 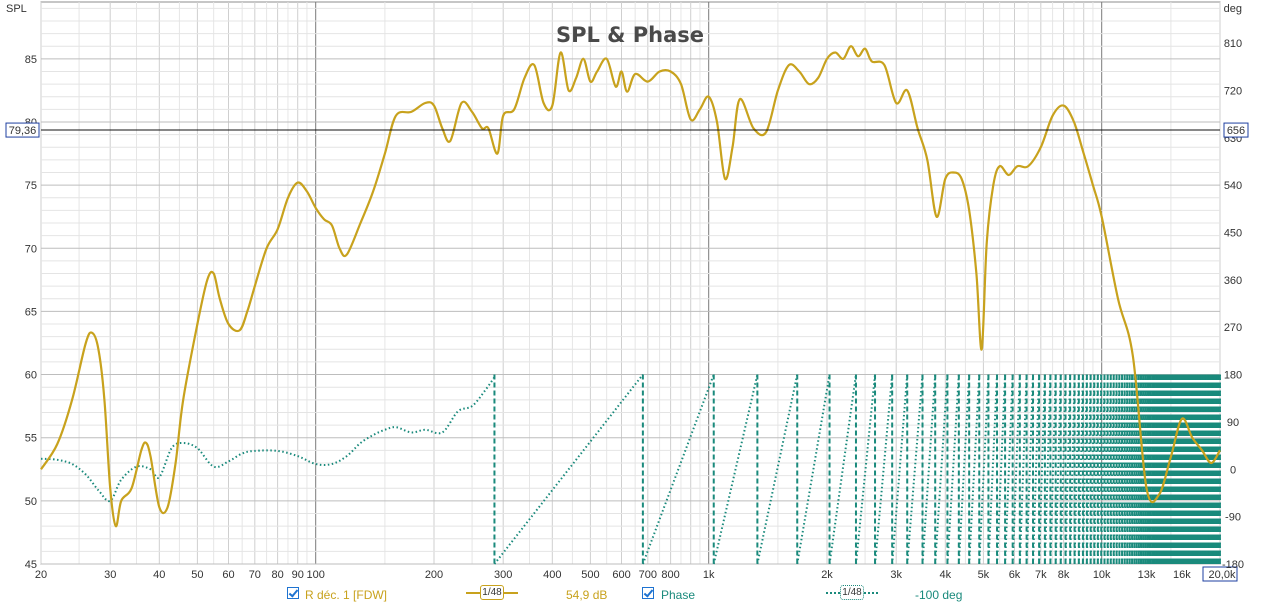 What do you see at coordinates (1233, 281) in the screenshot?
I see `right-tick-label: 360` at bounding box center [1233, 281].